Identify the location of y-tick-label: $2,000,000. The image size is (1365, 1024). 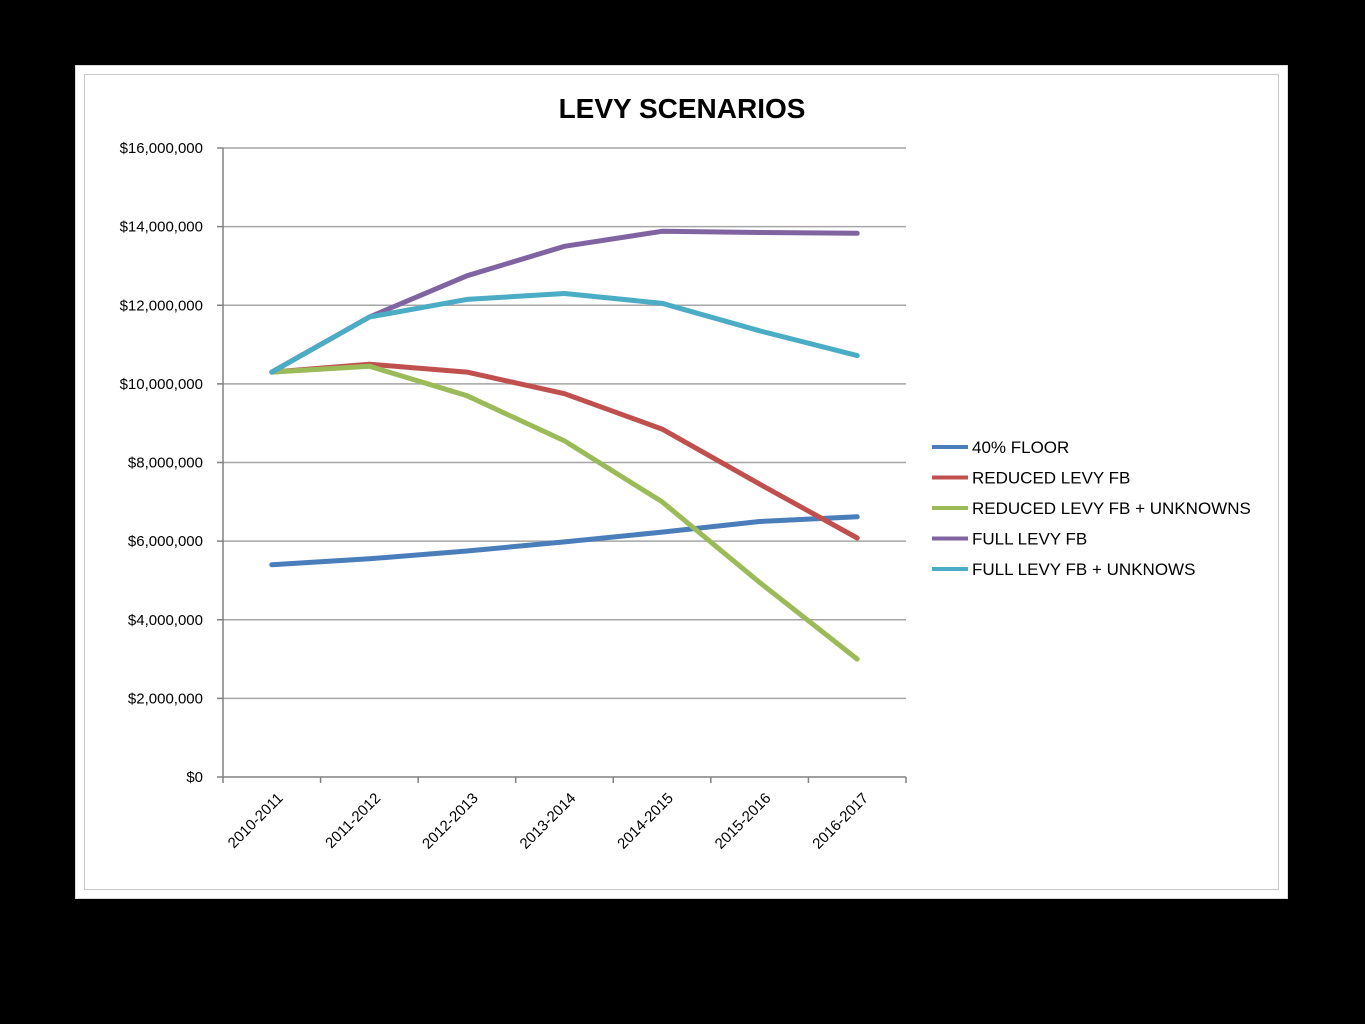
(165, 698).